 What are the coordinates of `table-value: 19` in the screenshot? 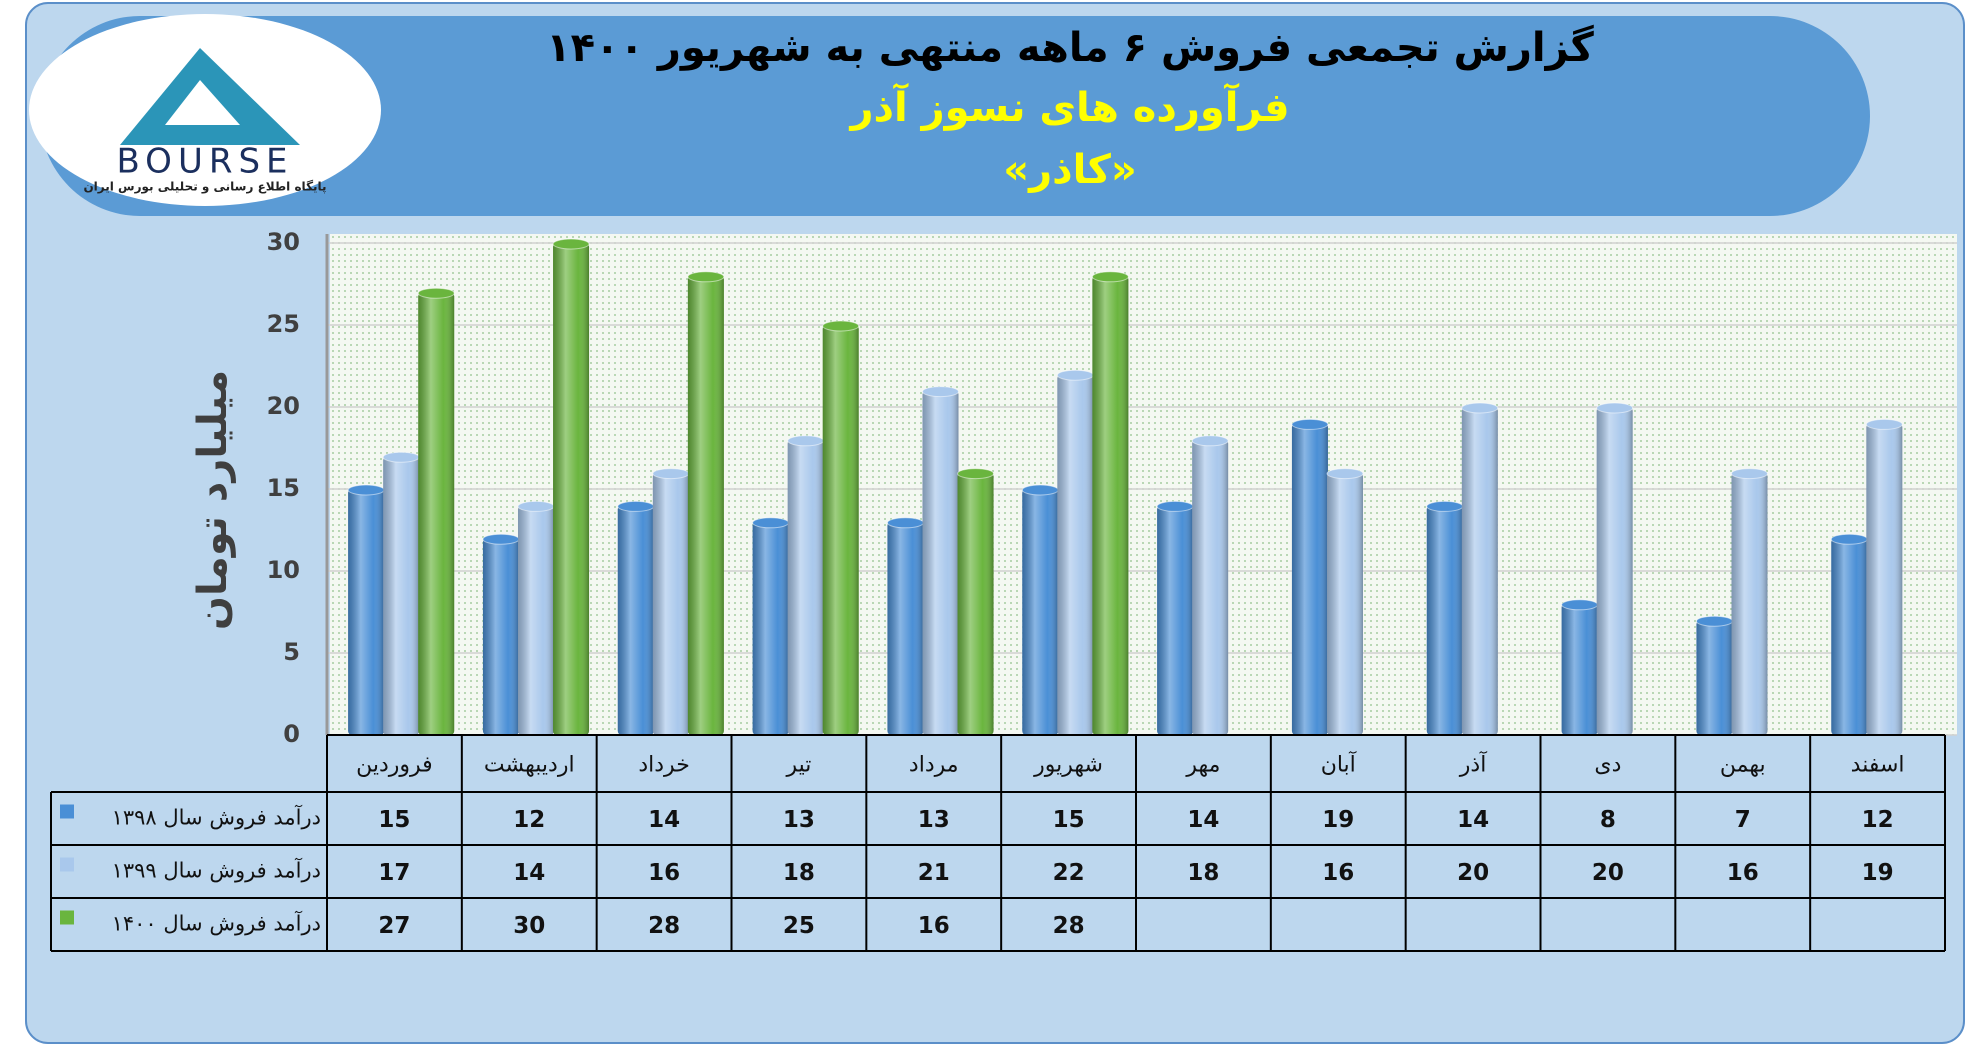 It's located at (1338, 820).